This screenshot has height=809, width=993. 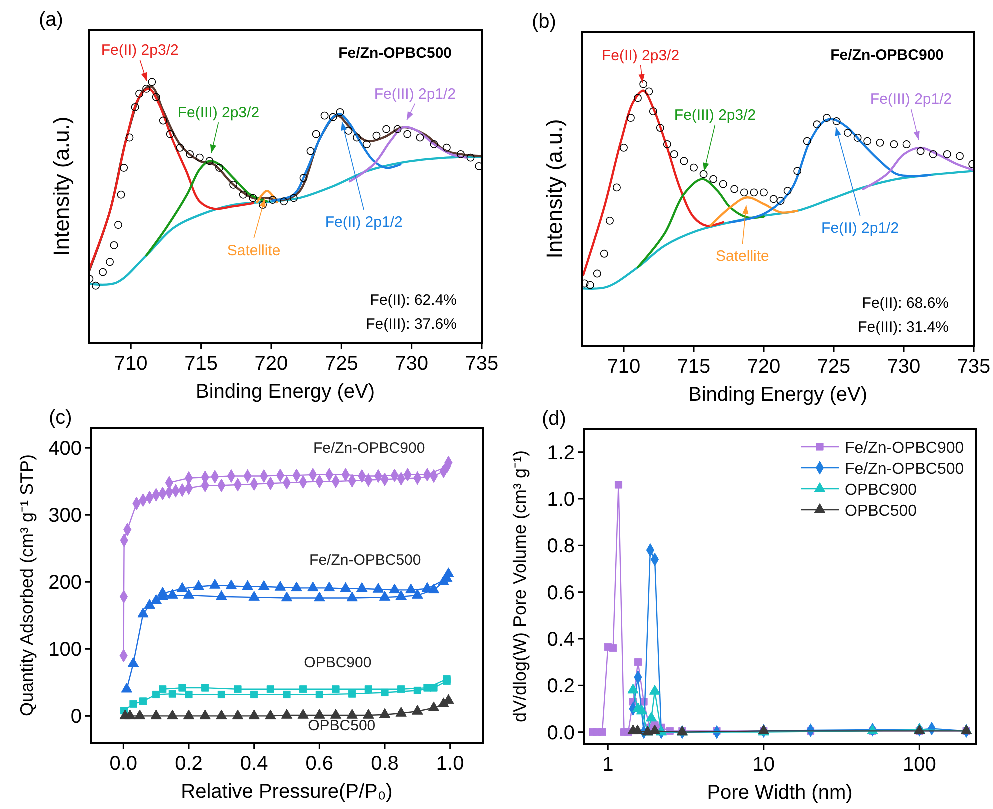 I want to click on legend-label: OPBC500, so click(x=881, y=511).